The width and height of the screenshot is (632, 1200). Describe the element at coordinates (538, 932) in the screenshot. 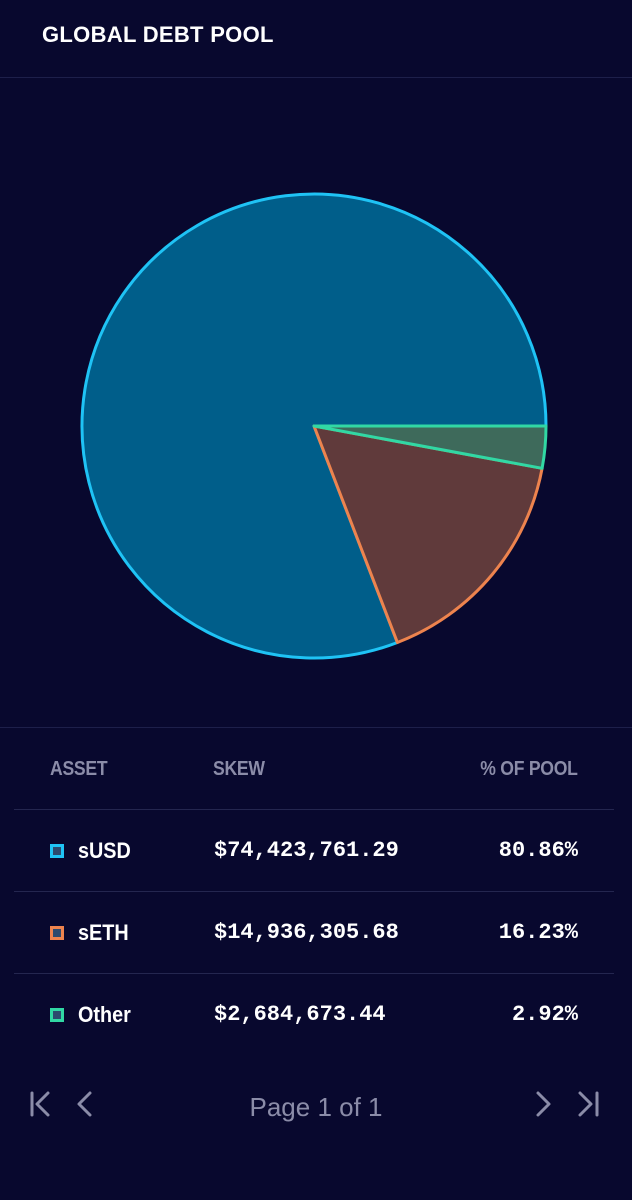

I see `pool-percent: 16.23%` at that location.